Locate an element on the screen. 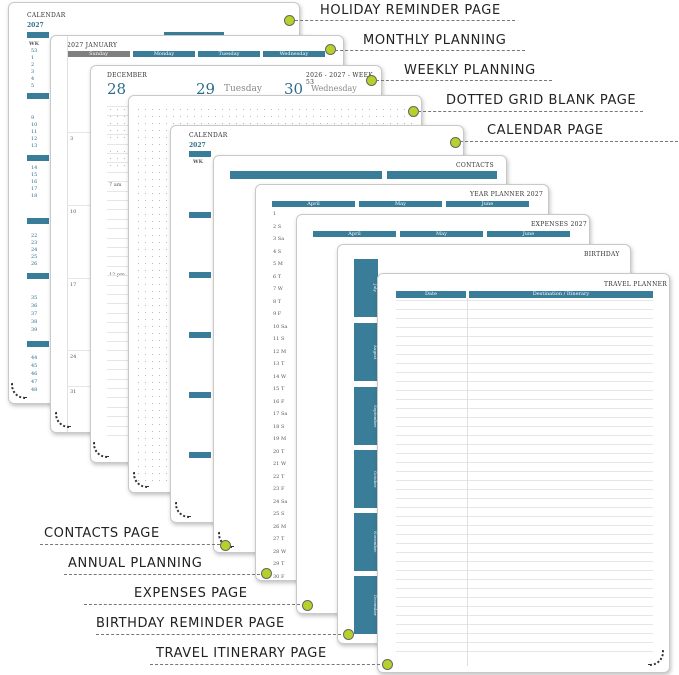 The width and height of the screenshot is (679, 675). year-planner-day: 1 is located at coordinates (275, 214).